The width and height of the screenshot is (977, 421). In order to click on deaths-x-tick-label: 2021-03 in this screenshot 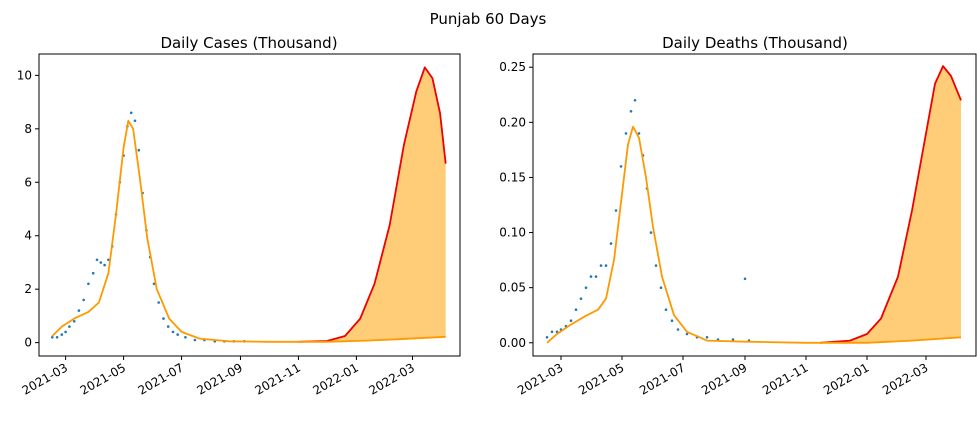, I will do `click(540, 378)`.